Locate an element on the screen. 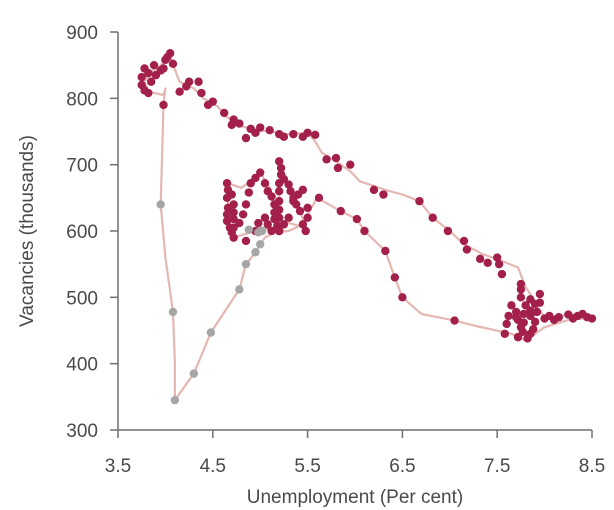 The width and height of the screenshot is (614, 510). x-tick-marks is located at coordinates (355, 434).